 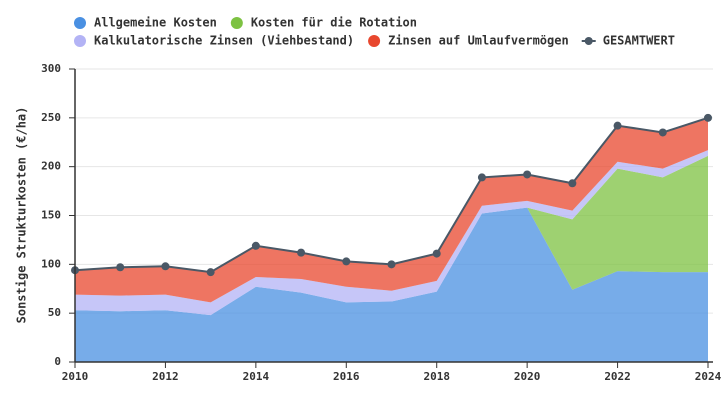 What do you see at coordinates (346, 376) in the screenshot?
I see `x-tick-label: 2016` at bounding box center [346, 376].